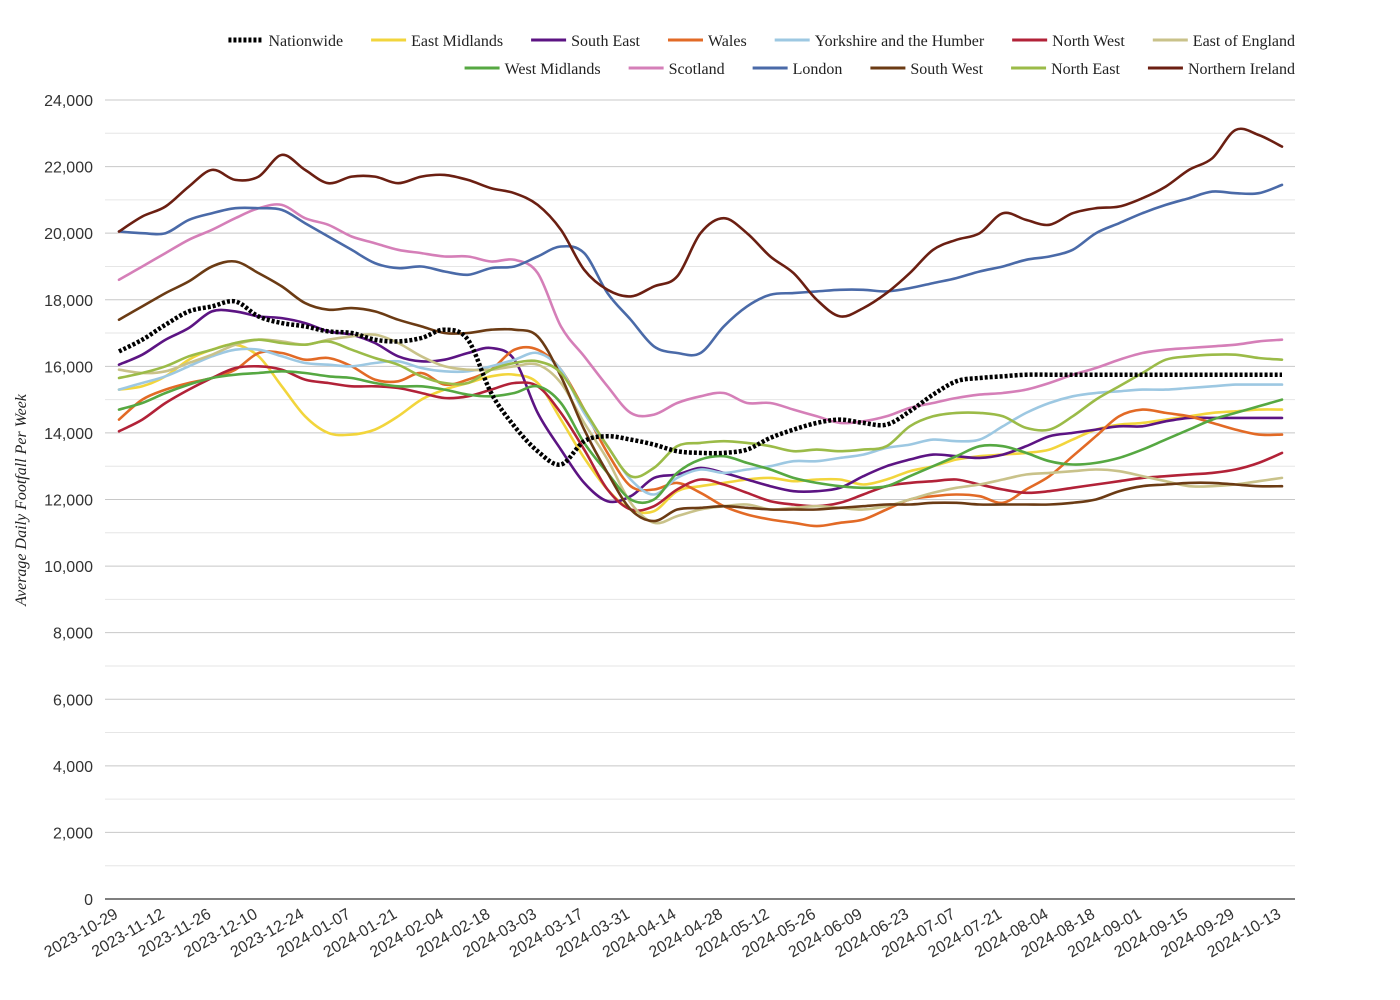  What do you see at coordinates (21, 500) in the screenshot?
I see `y-axis-label: Average Daily Footfall Per Week` at bounding box center [21, 500].